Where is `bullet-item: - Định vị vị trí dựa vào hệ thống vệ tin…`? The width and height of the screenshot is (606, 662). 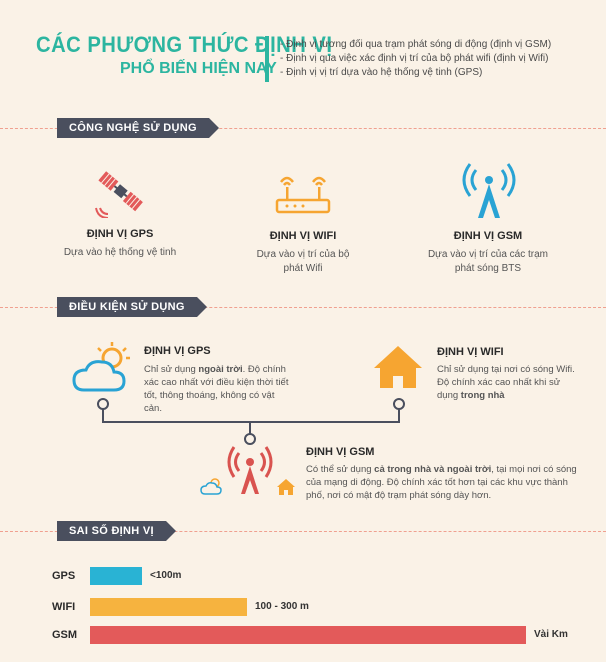
bullet-item: - Định vị vị trí dựa vào hệ thống vệ tin… is located at coordinates (381, 72).